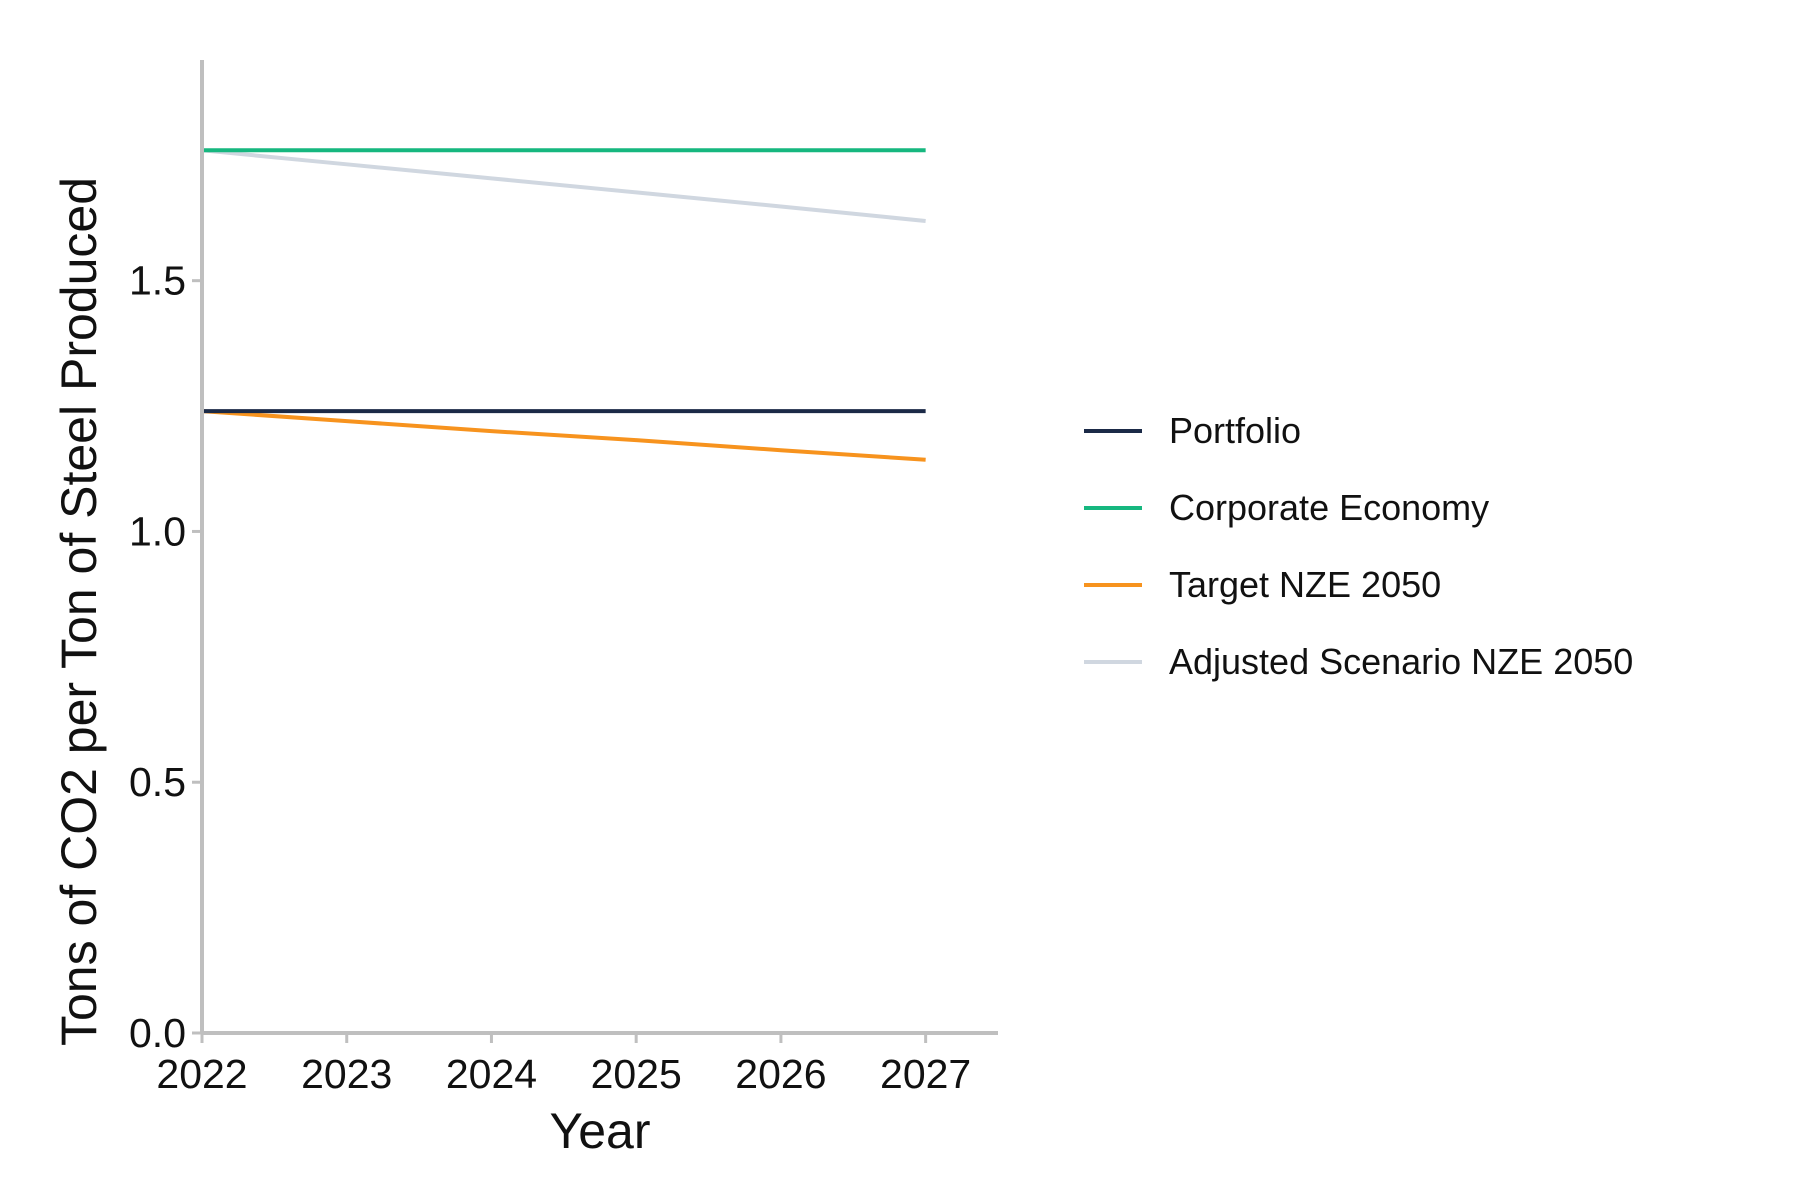  What do you see at coordinates (201, 1074) in the screenshot?
I see `x-tick-label: 2022` at bounding box center [201, 1074].